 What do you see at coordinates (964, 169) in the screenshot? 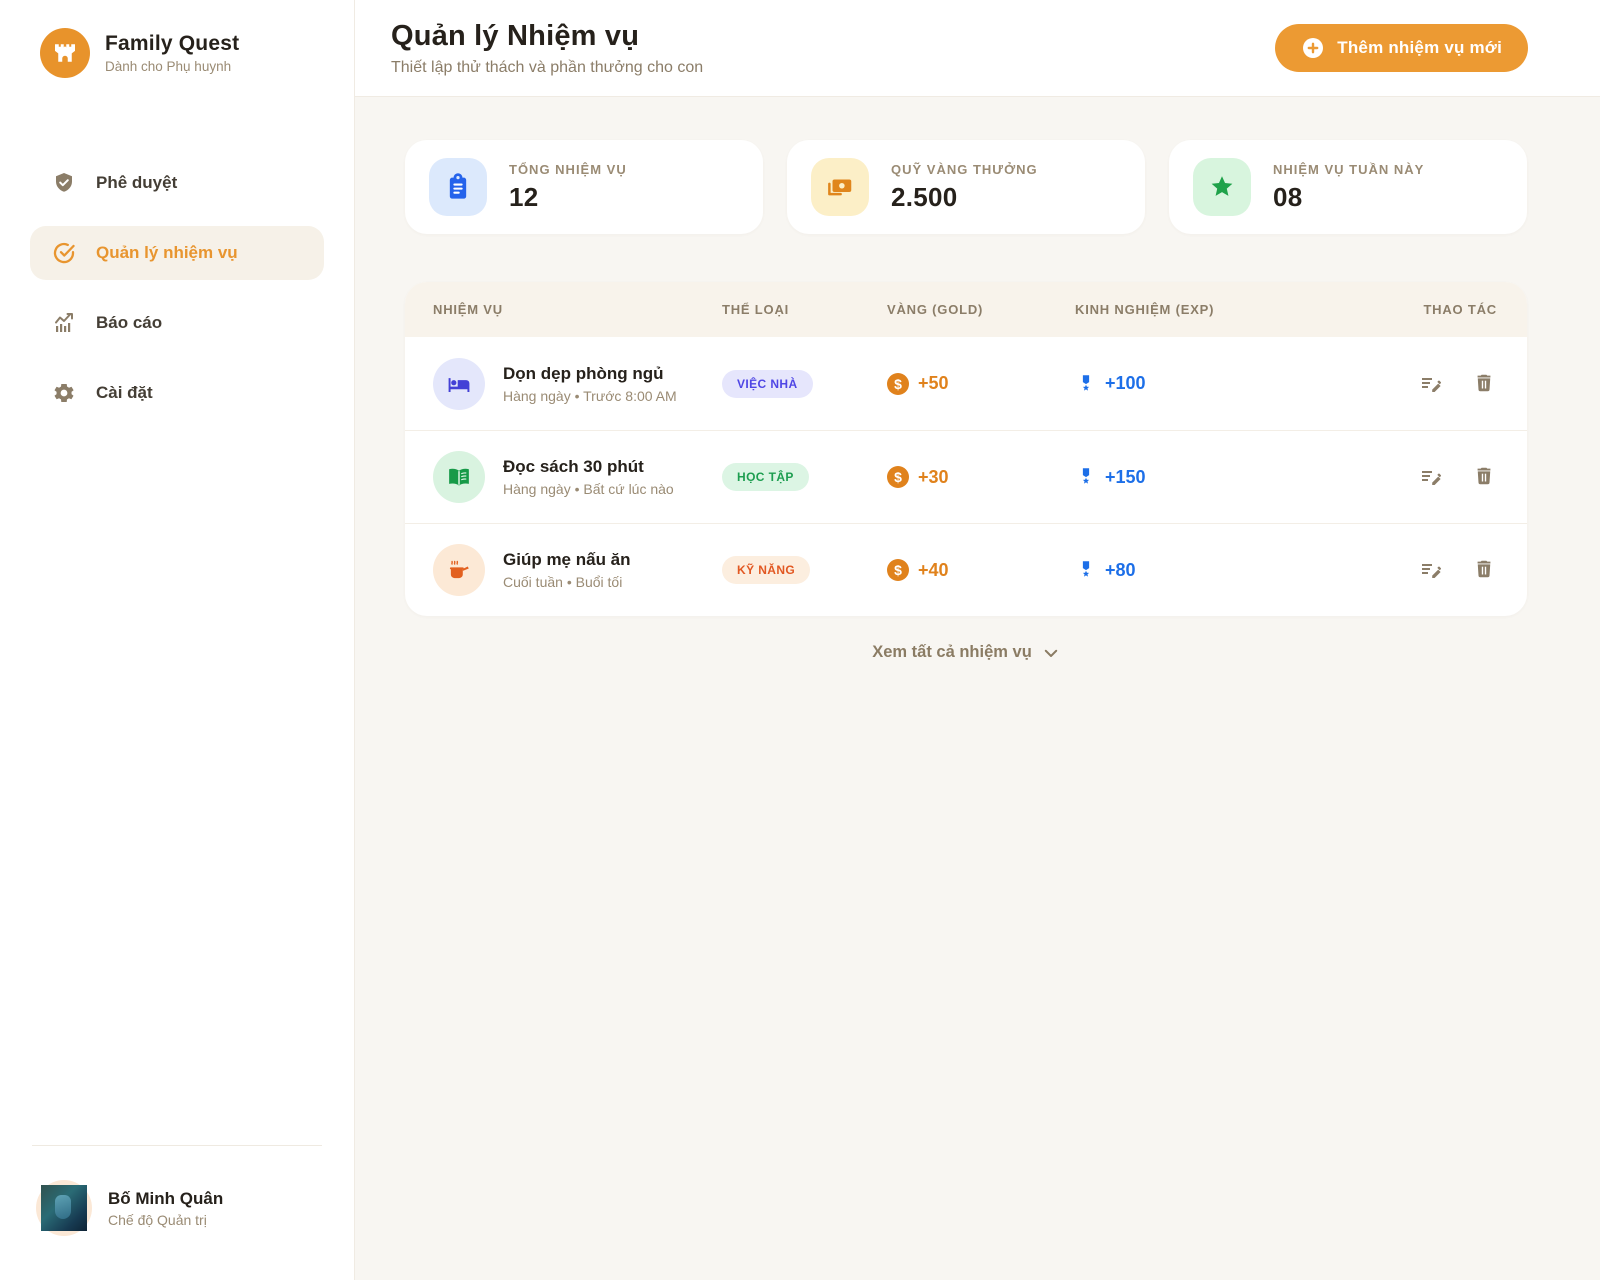
I see `stat-label: QUỸ VÀNG THƯỞNG` at bounding box center [964, 169].